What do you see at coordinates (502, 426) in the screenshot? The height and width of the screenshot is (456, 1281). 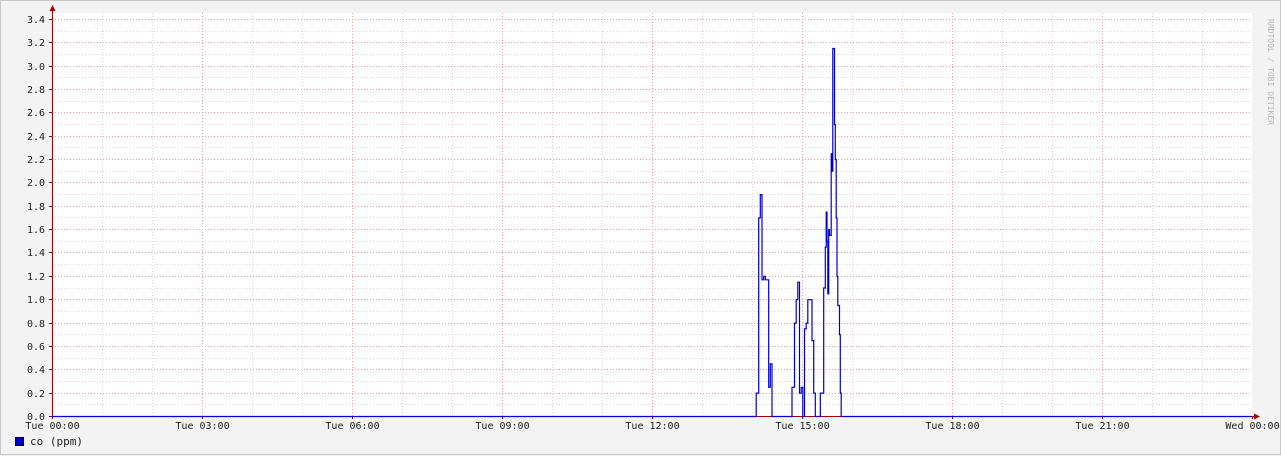 I see `x-tick-label: Tue 09:00` at bounding box center [502, 426].